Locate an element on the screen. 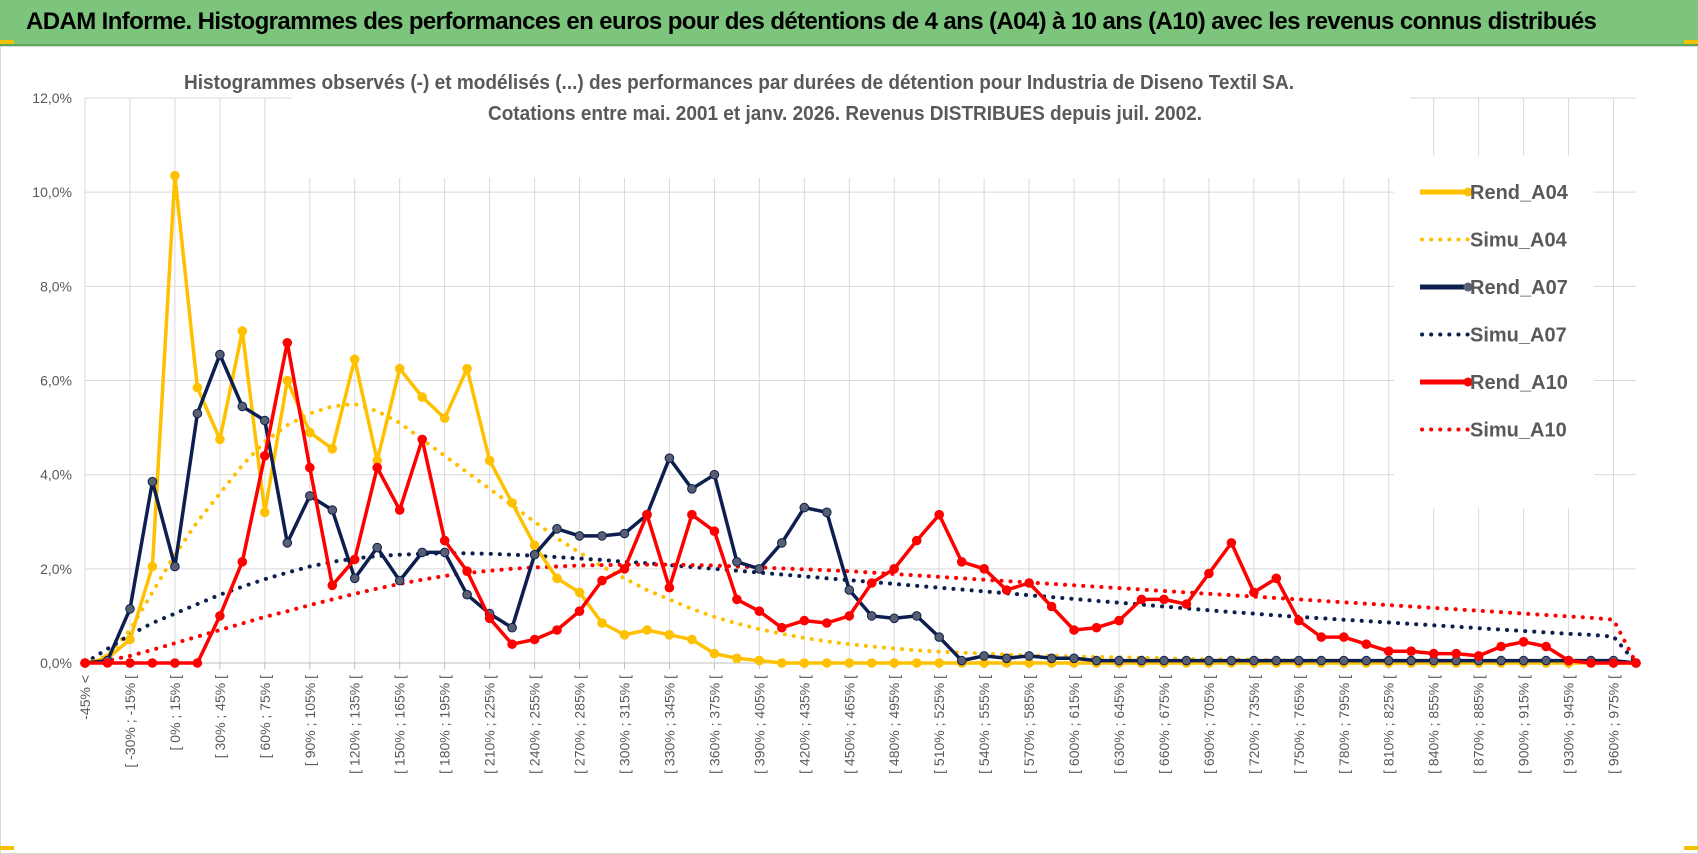  title-background is located at coordinates (851, 119).